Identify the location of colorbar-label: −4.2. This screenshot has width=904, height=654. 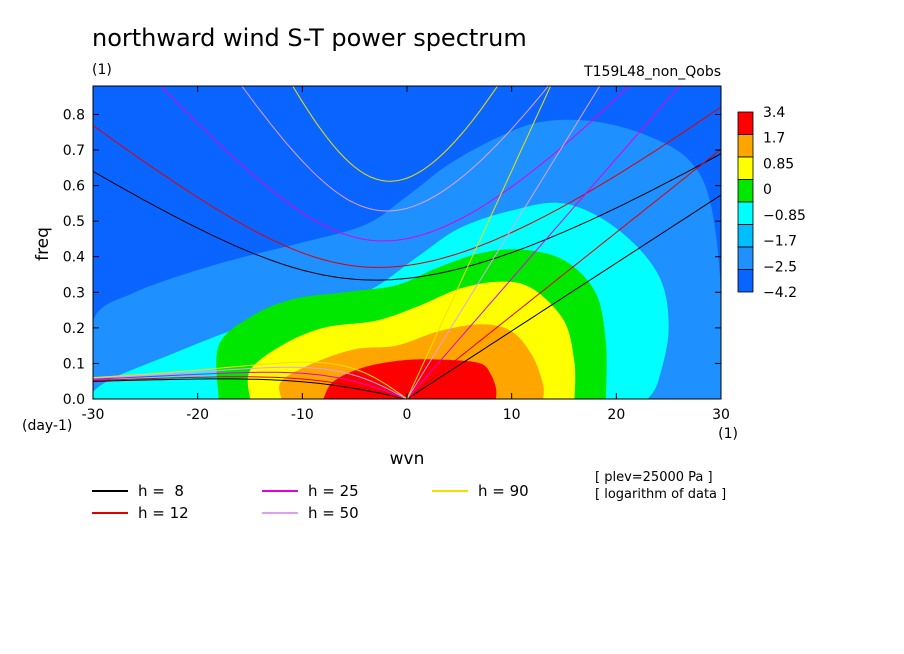
(780, 293).